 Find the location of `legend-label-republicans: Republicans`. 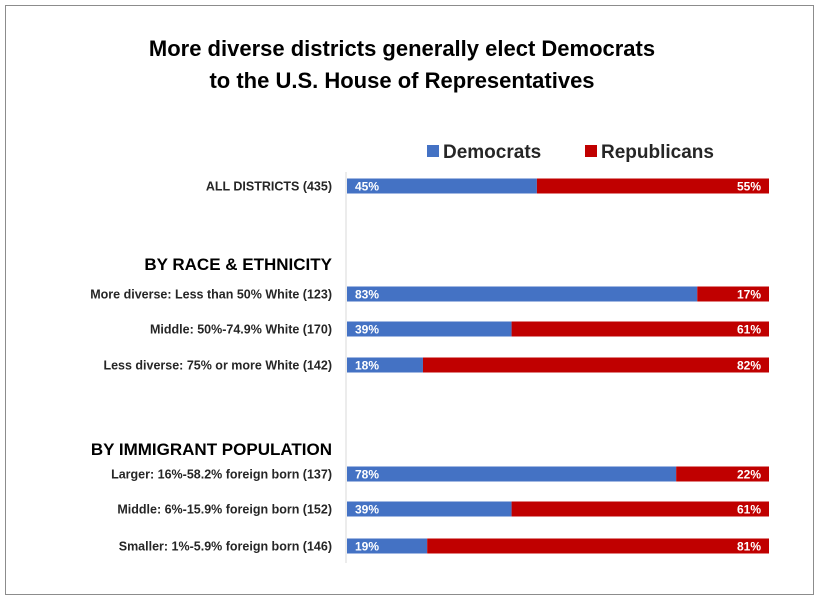

legend-label-republicans: Republicans is located at coordinates (657, 152).